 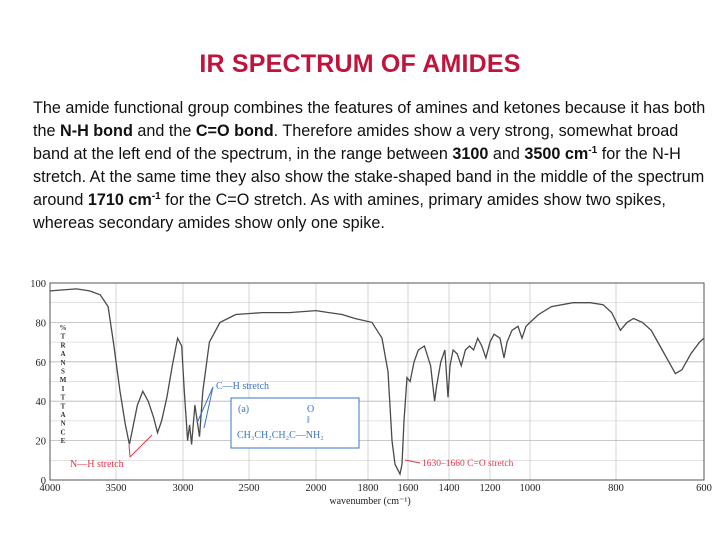 I want to click on x-tick-label: 1400, so click(x=449, y=488).